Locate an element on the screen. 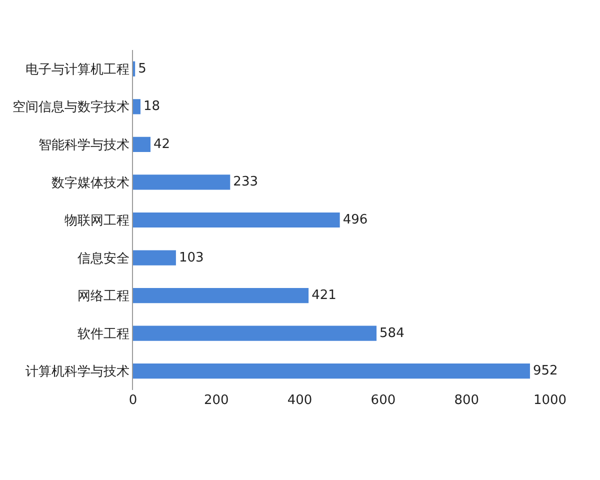 The width and height of the screenshot is (600, 480). data-label: 496 is located at coordinates (355, 220).